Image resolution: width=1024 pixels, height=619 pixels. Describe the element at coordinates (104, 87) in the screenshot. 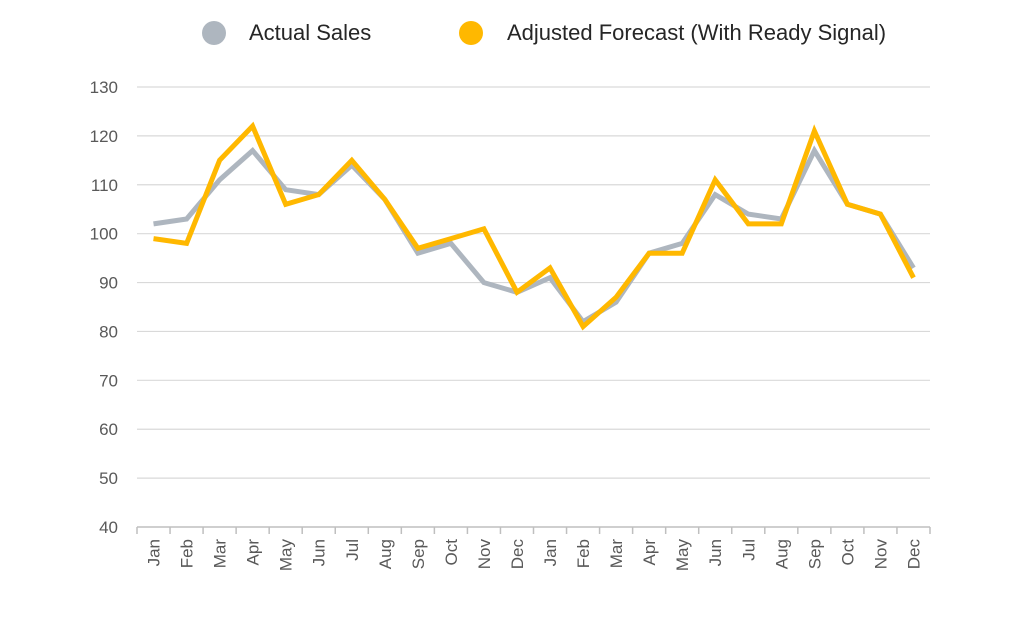

I see `y-tick-label: 130` at that location.